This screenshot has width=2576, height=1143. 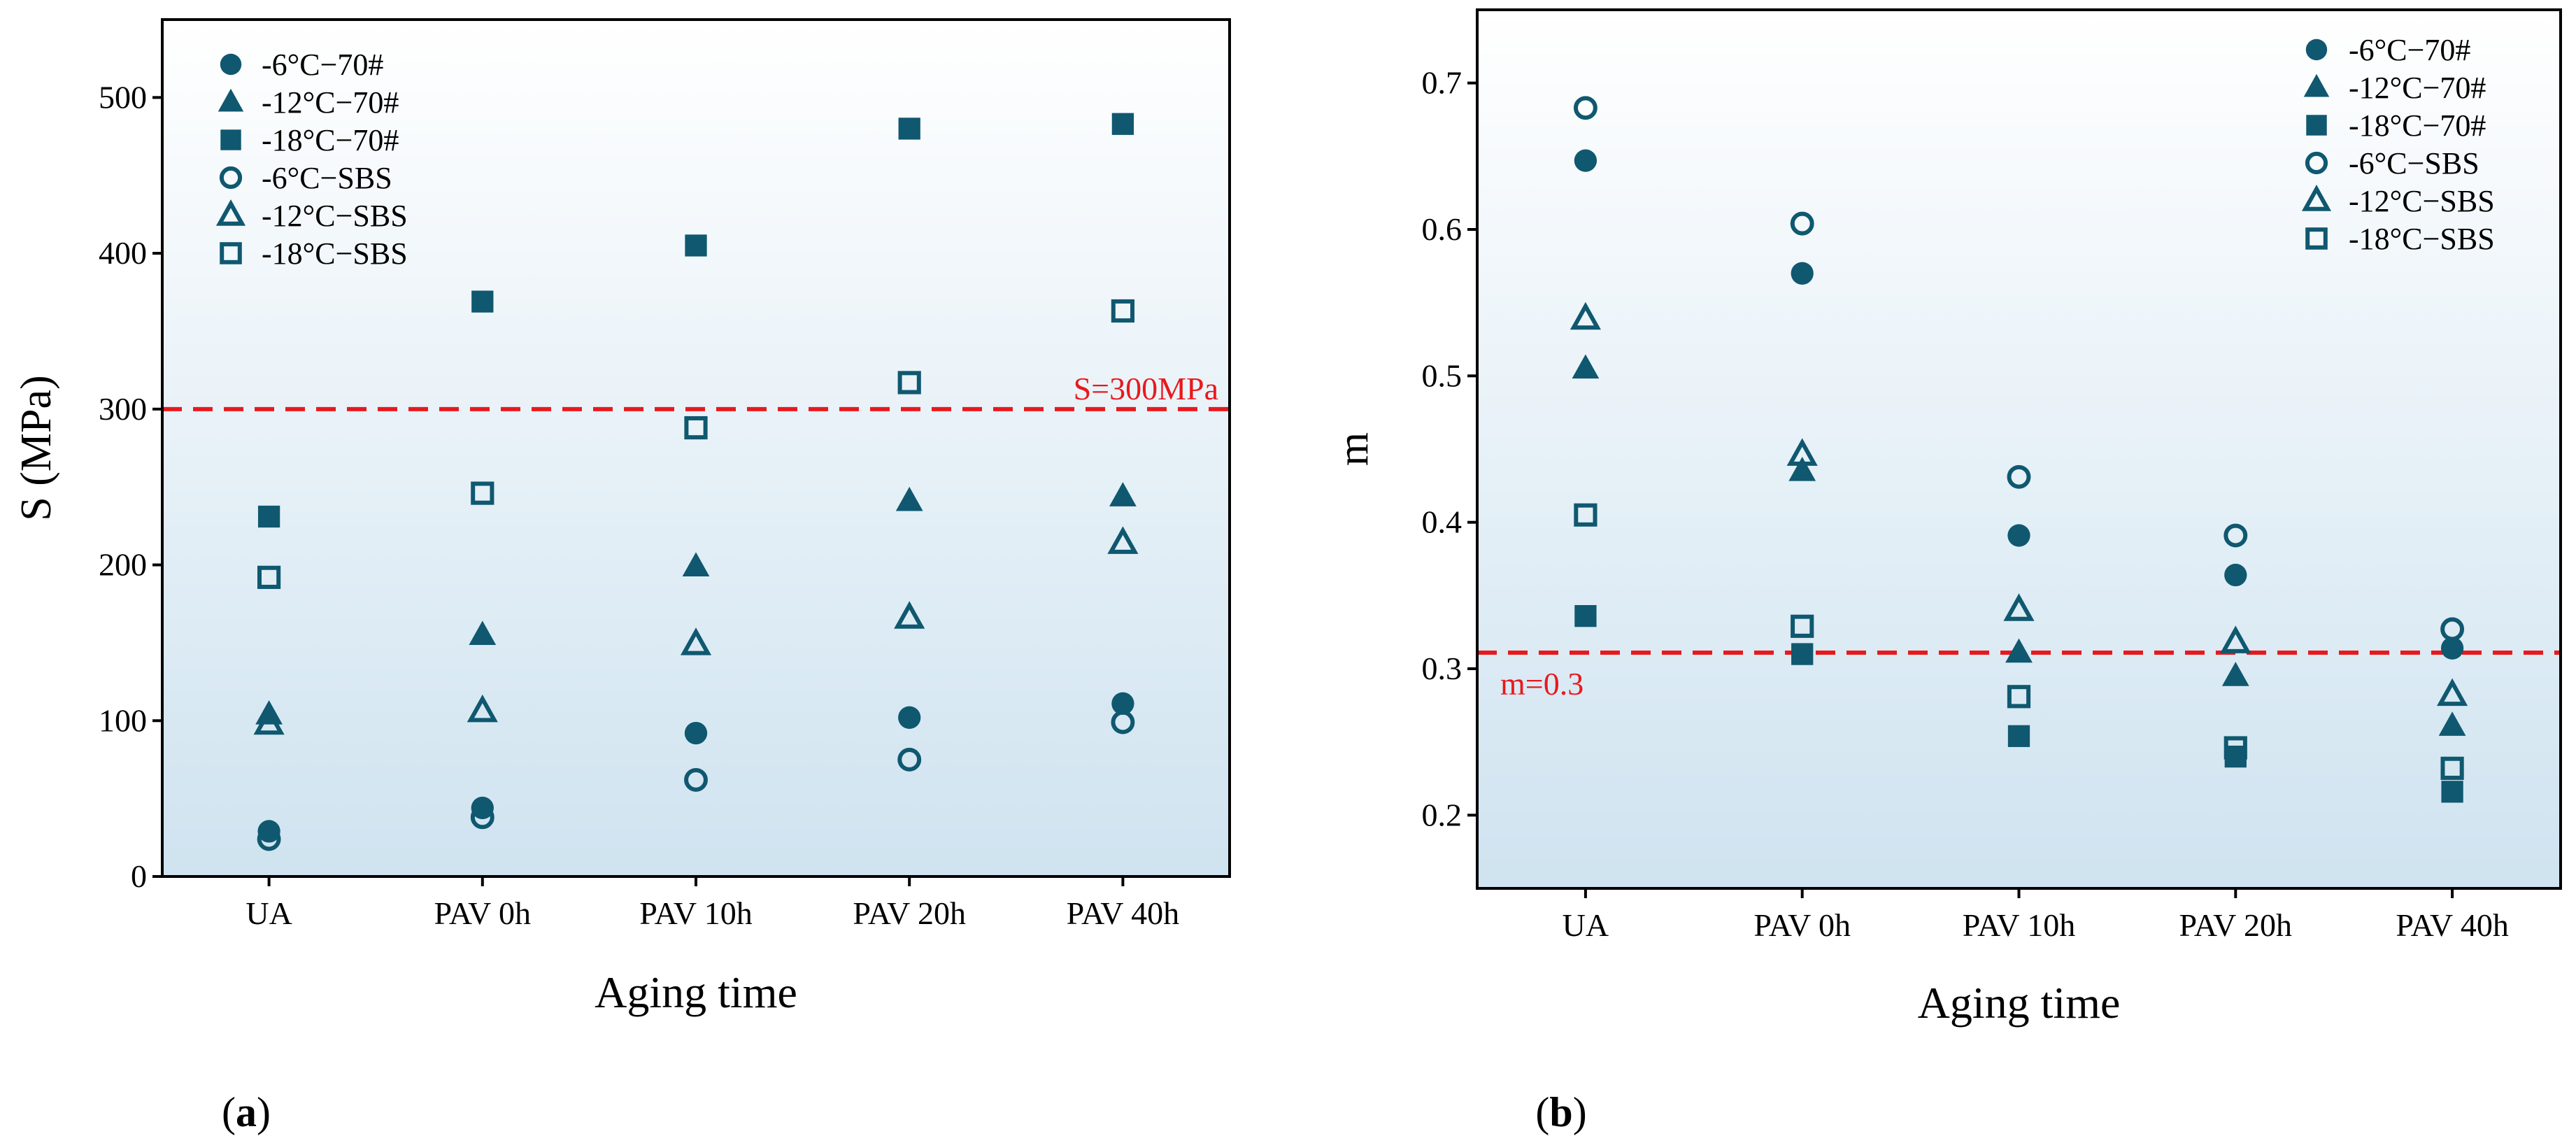 I want to click on y-tick-label: 0.5, so click(x=1442, y=375).